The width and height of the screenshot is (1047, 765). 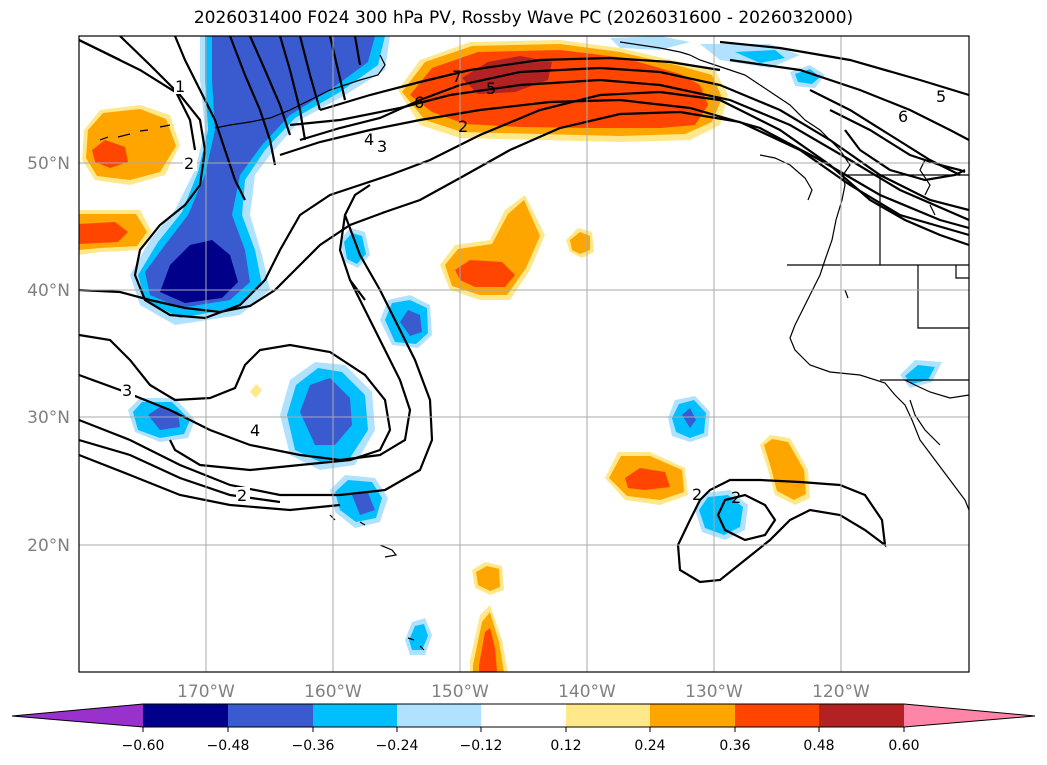 What do you see at coordinates (969, 715) in the screenshot?
I see `colorbar-extend-high` at bounding box center [969, 715].